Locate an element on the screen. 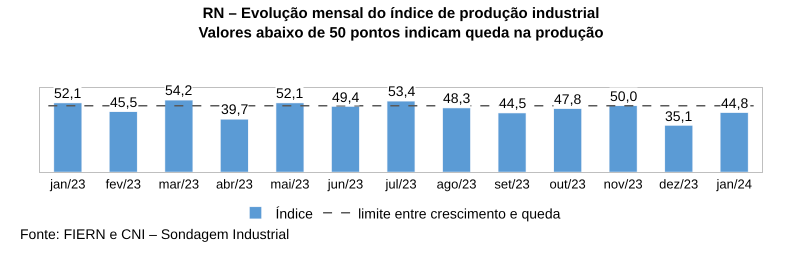  x-tick-label: set/23 is located at coordinates (512, 184).